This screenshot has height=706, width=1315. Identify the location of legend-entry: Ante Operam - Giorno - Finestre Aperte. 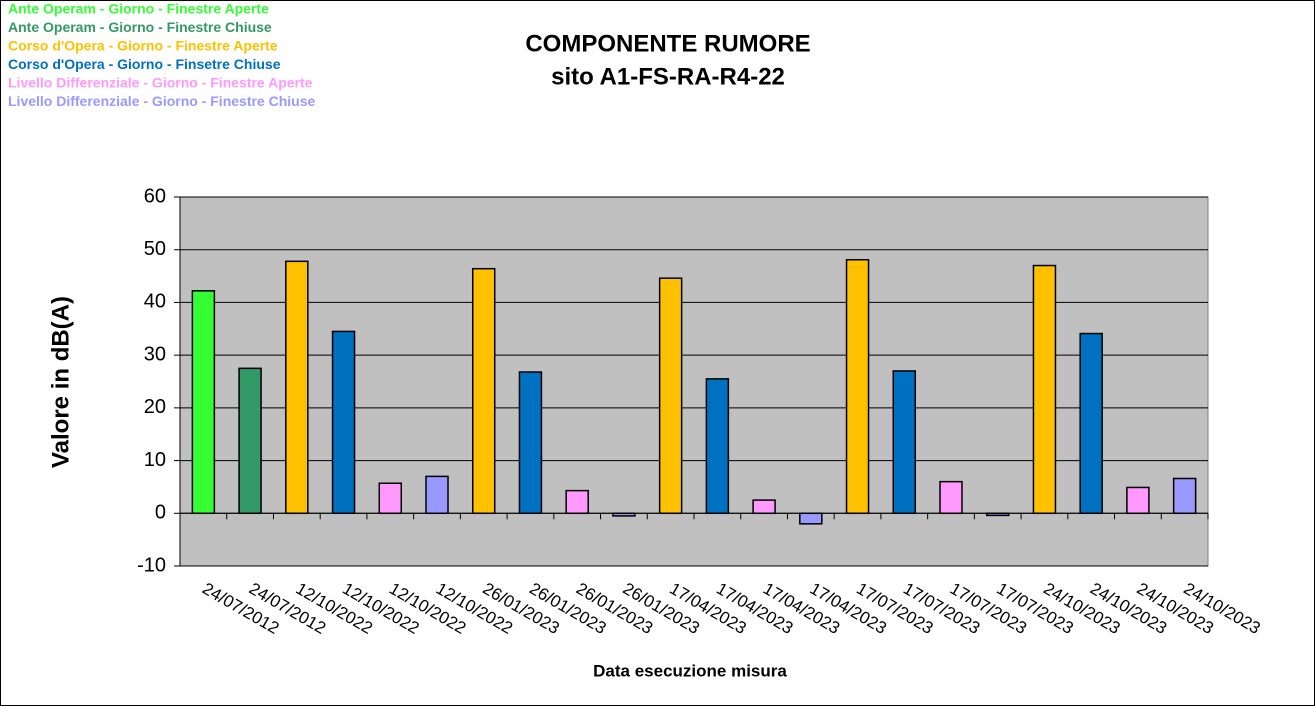
(138, 9).